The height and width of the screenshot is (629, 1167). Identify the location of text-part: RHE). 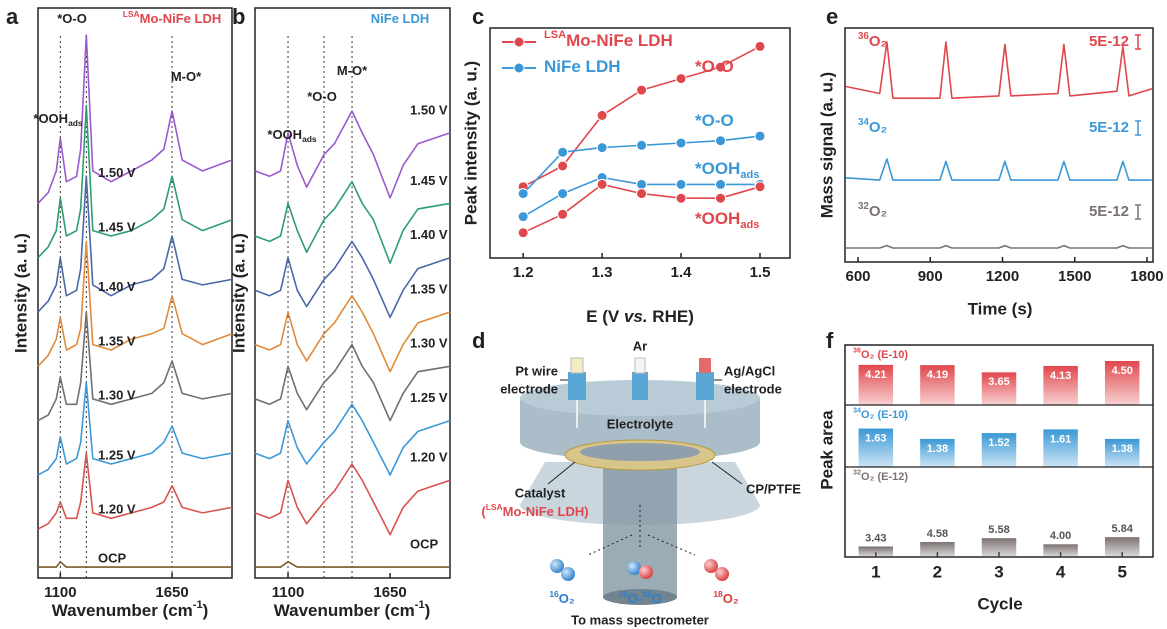
(671, 316).